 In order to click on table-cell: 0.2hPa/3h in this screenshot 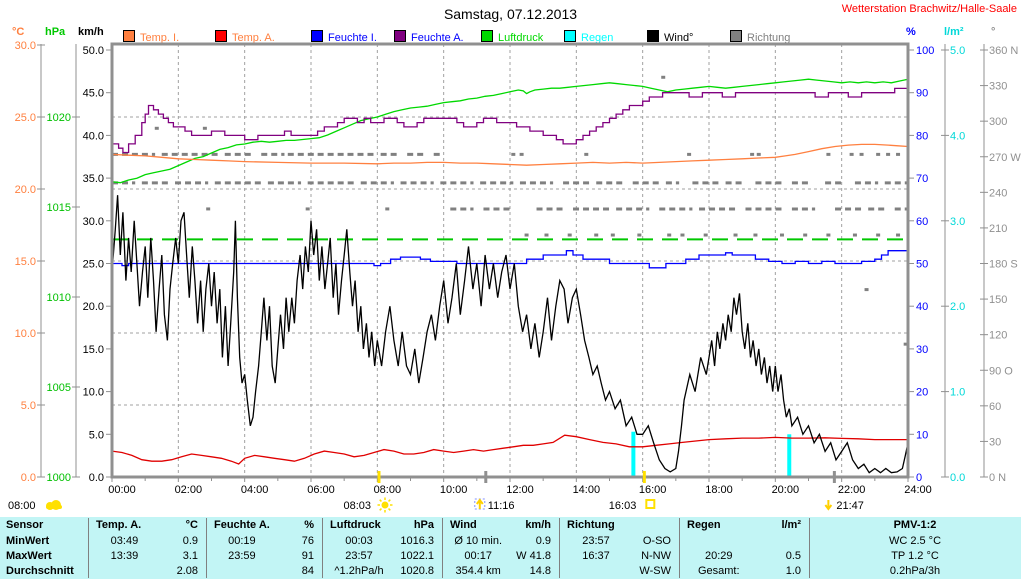, I will do `click(915, 571)`.